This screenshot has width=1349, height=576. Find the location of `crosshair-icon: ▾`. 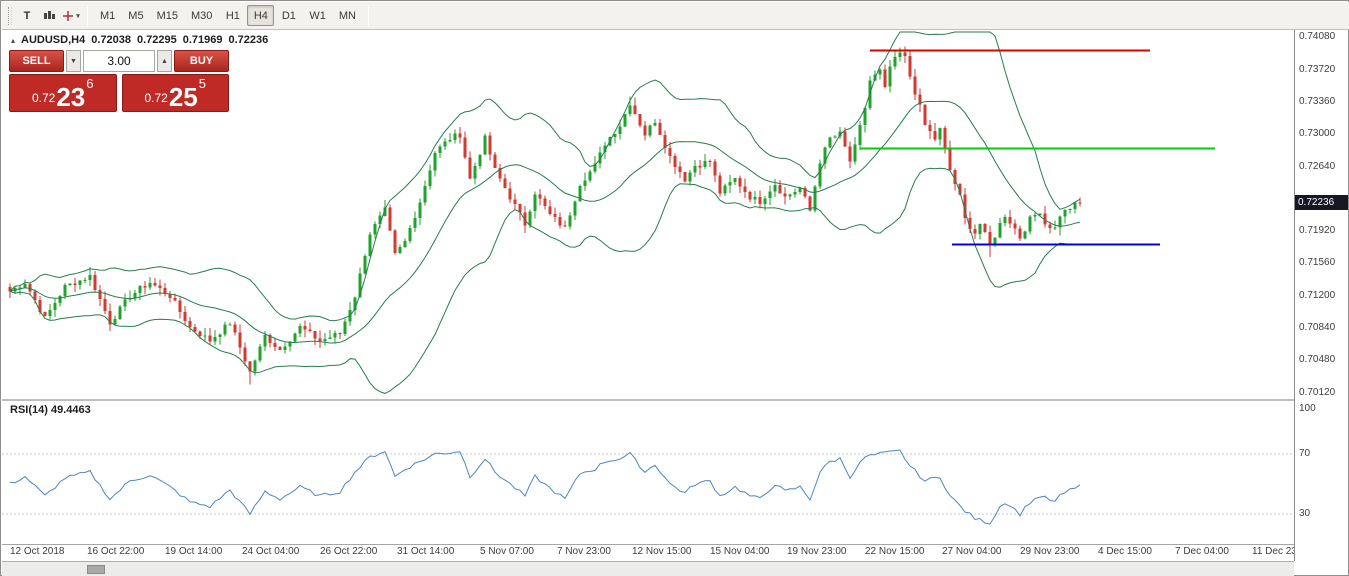

crosshair-icon: ▾ is located at coordinates (71, 16).